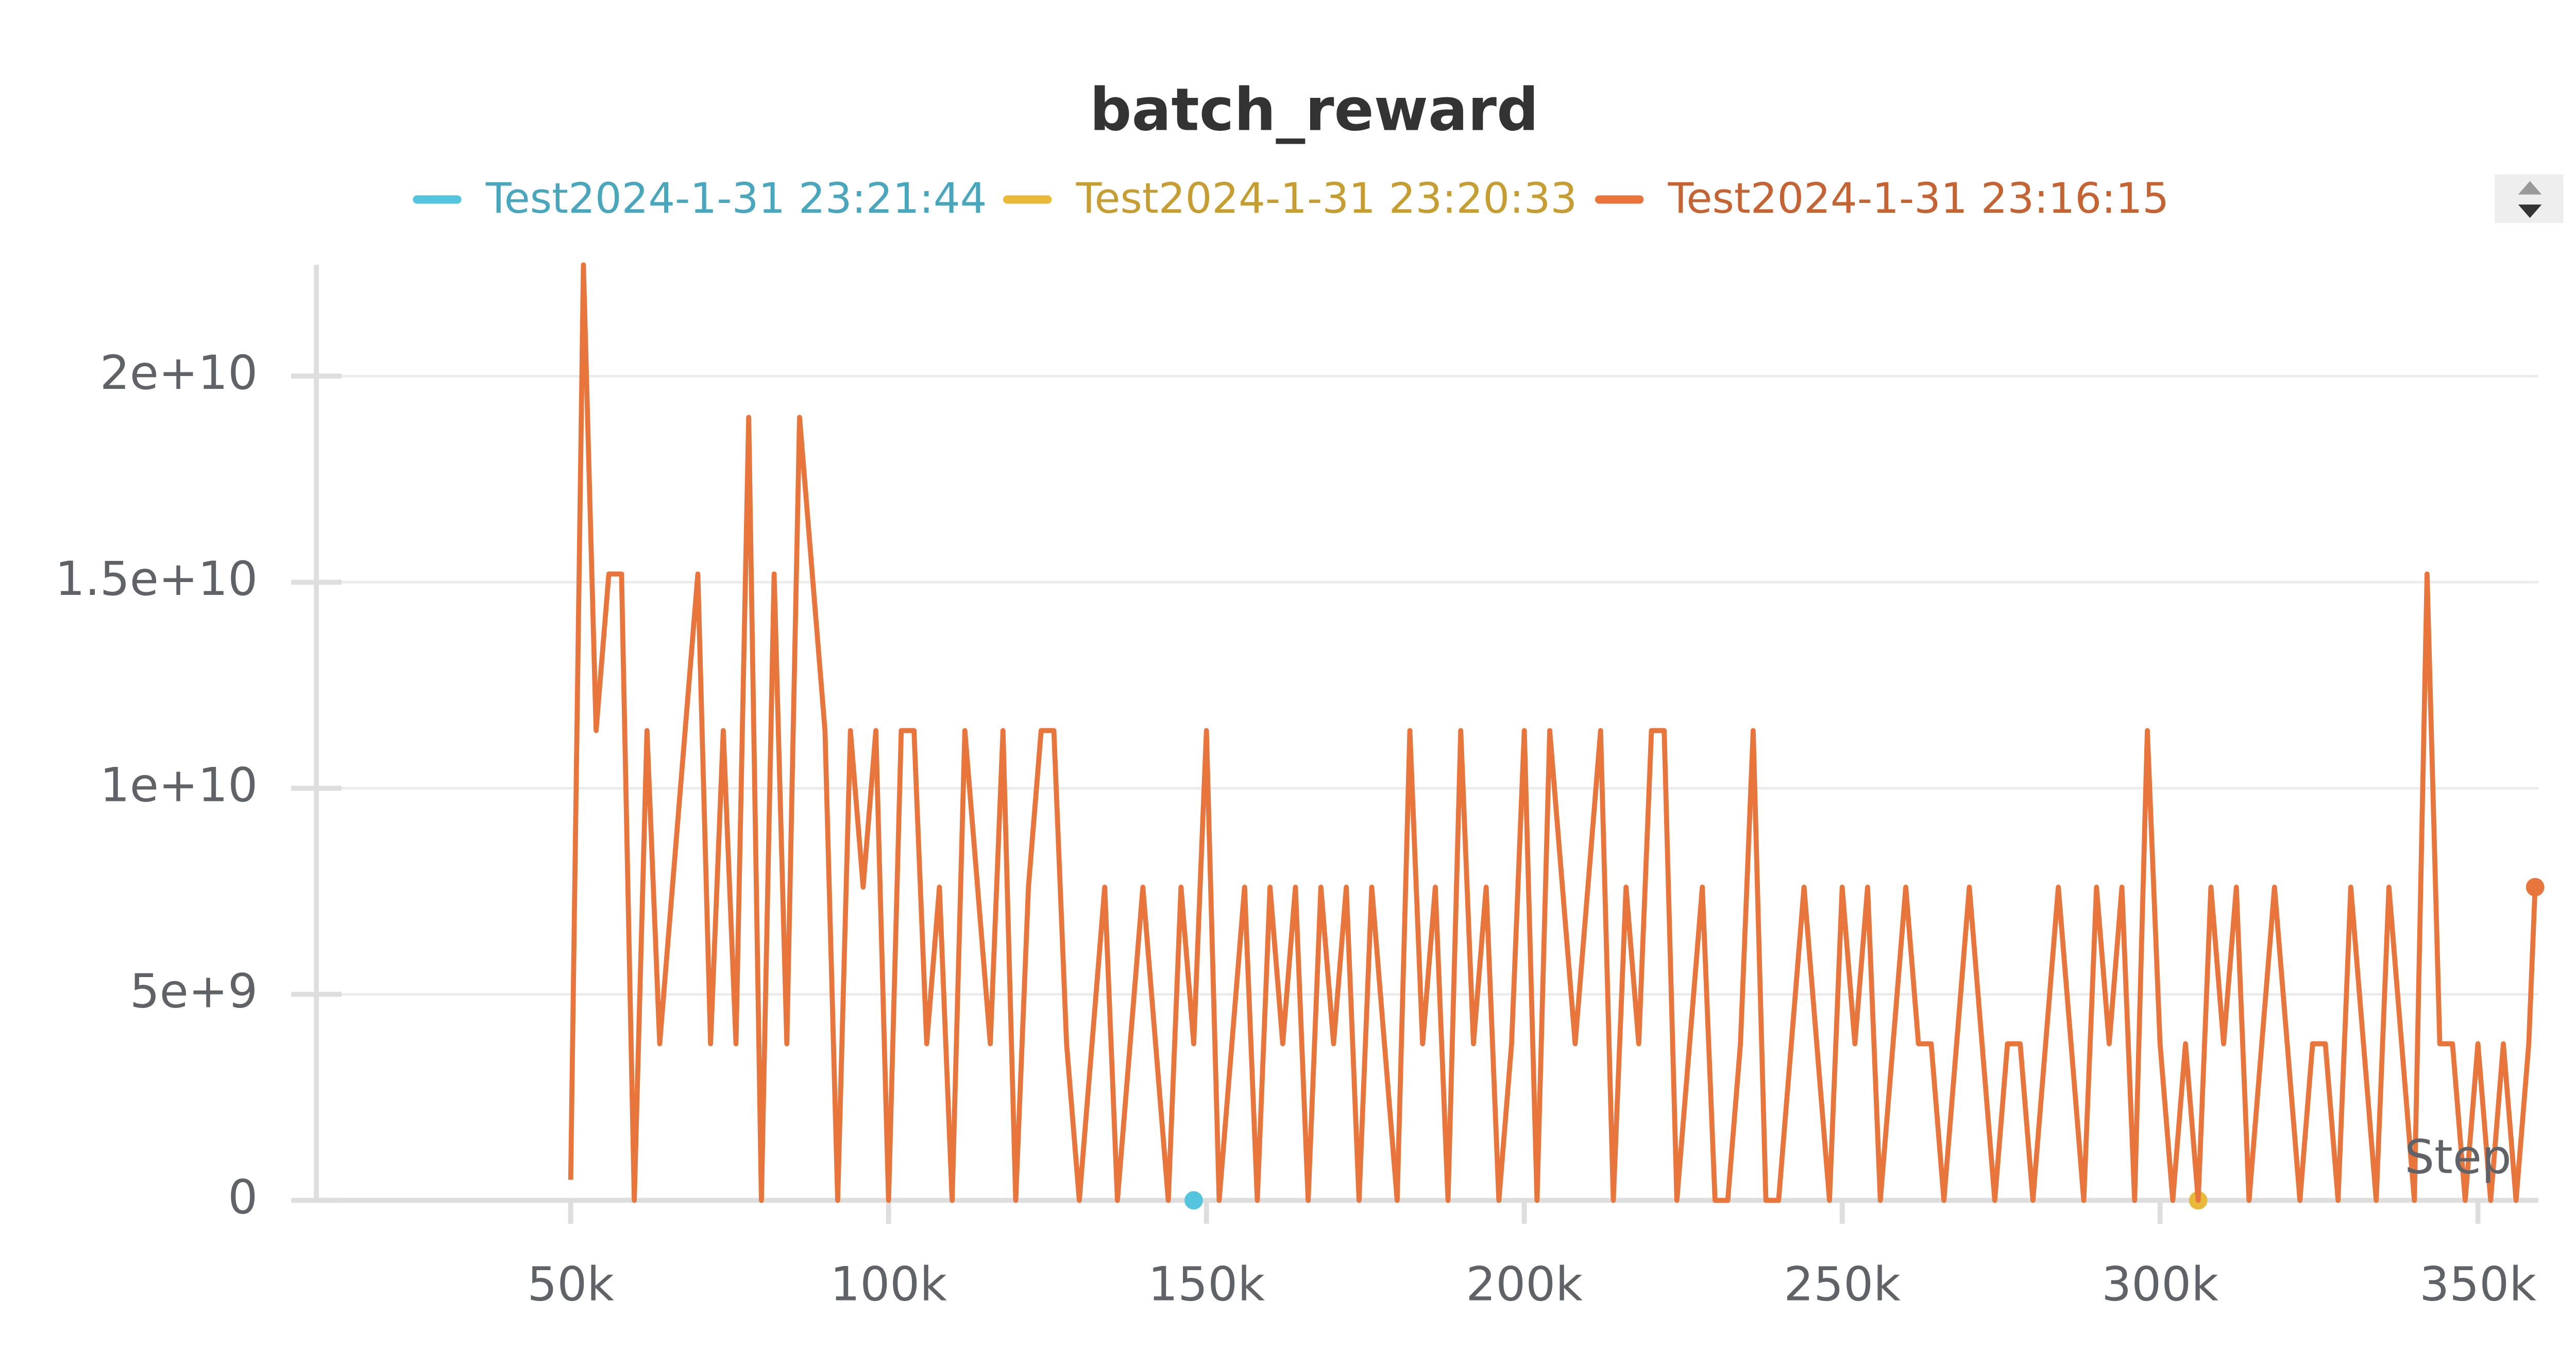  I want to click on chart-title: batch_reward, so click(1314, 110).